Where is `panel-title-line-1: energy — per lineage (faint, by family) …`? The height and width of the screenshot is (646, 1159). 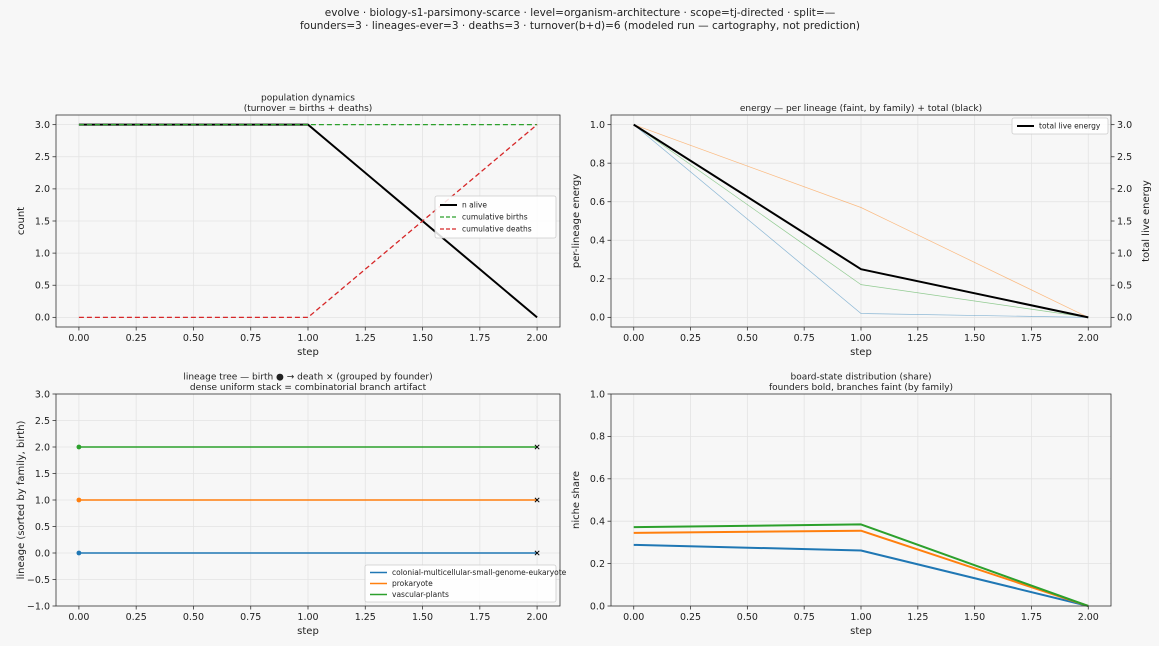
panel-title-line-1: energy — per lineage (faint, by family) … is located at coordinates (861, 109).